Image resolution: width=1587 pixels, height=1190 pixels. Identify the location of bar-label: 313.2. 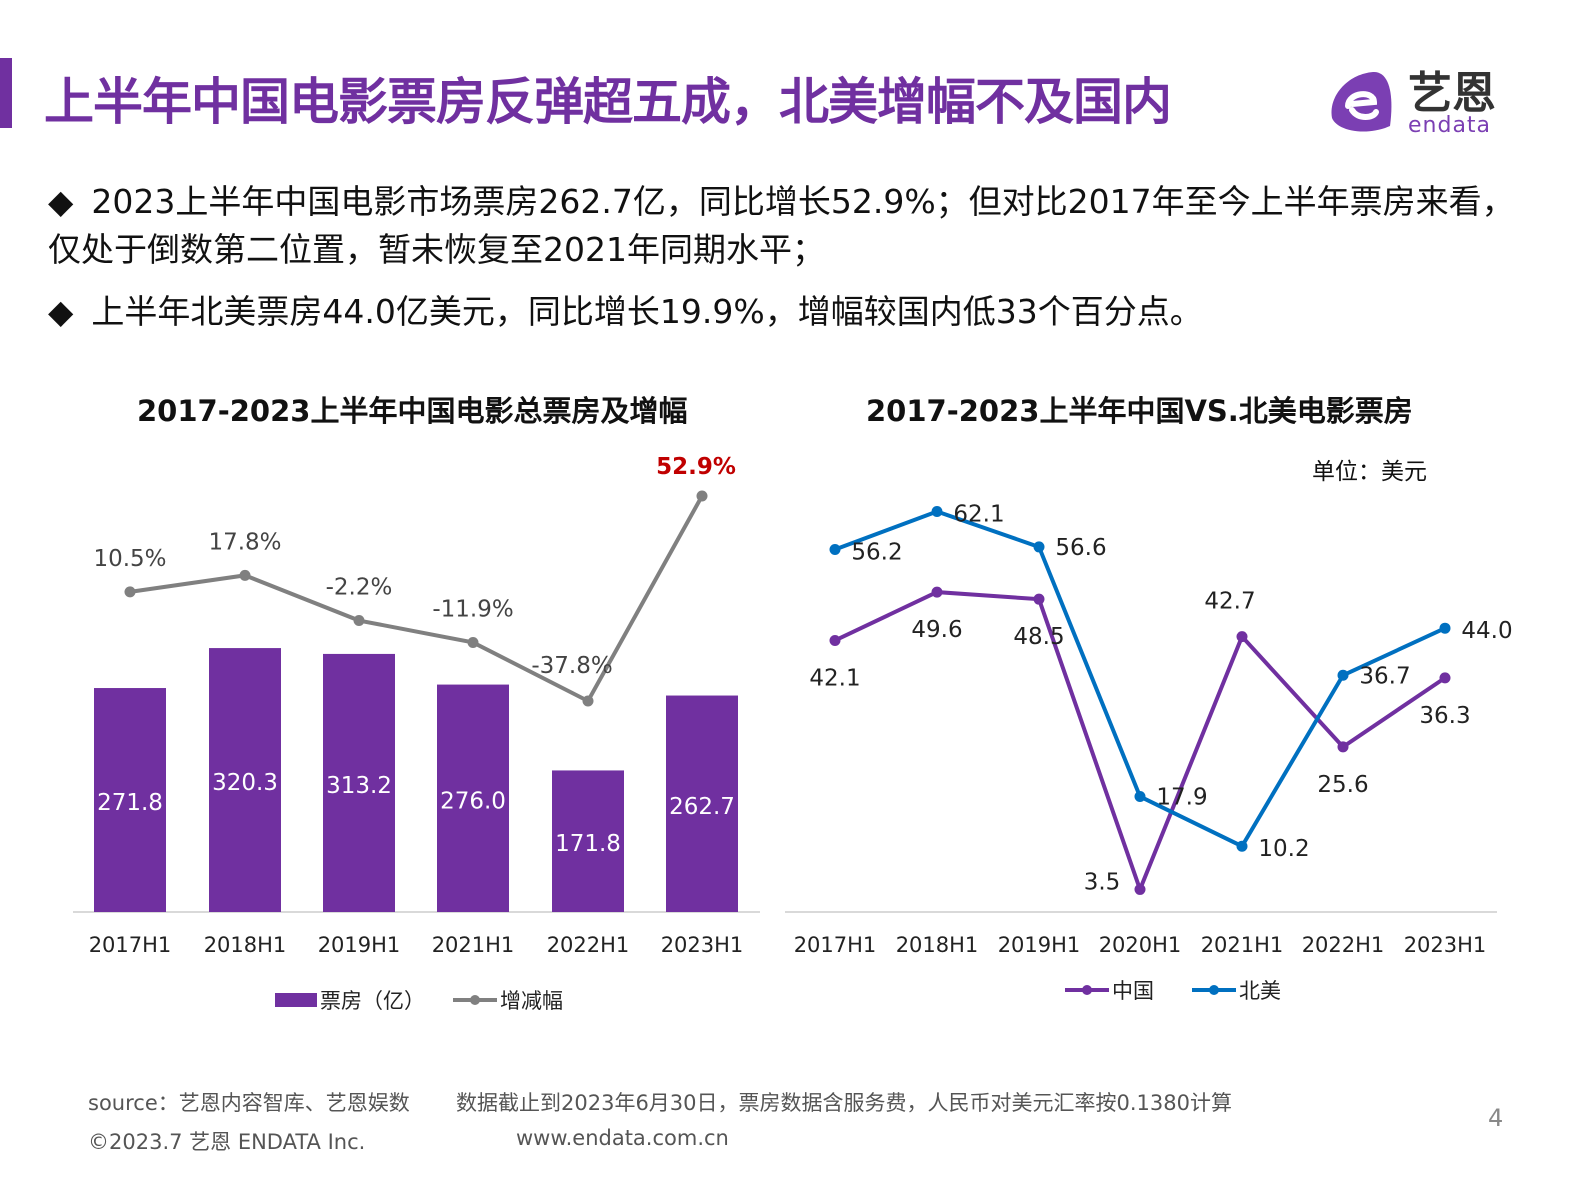
(359, 786).